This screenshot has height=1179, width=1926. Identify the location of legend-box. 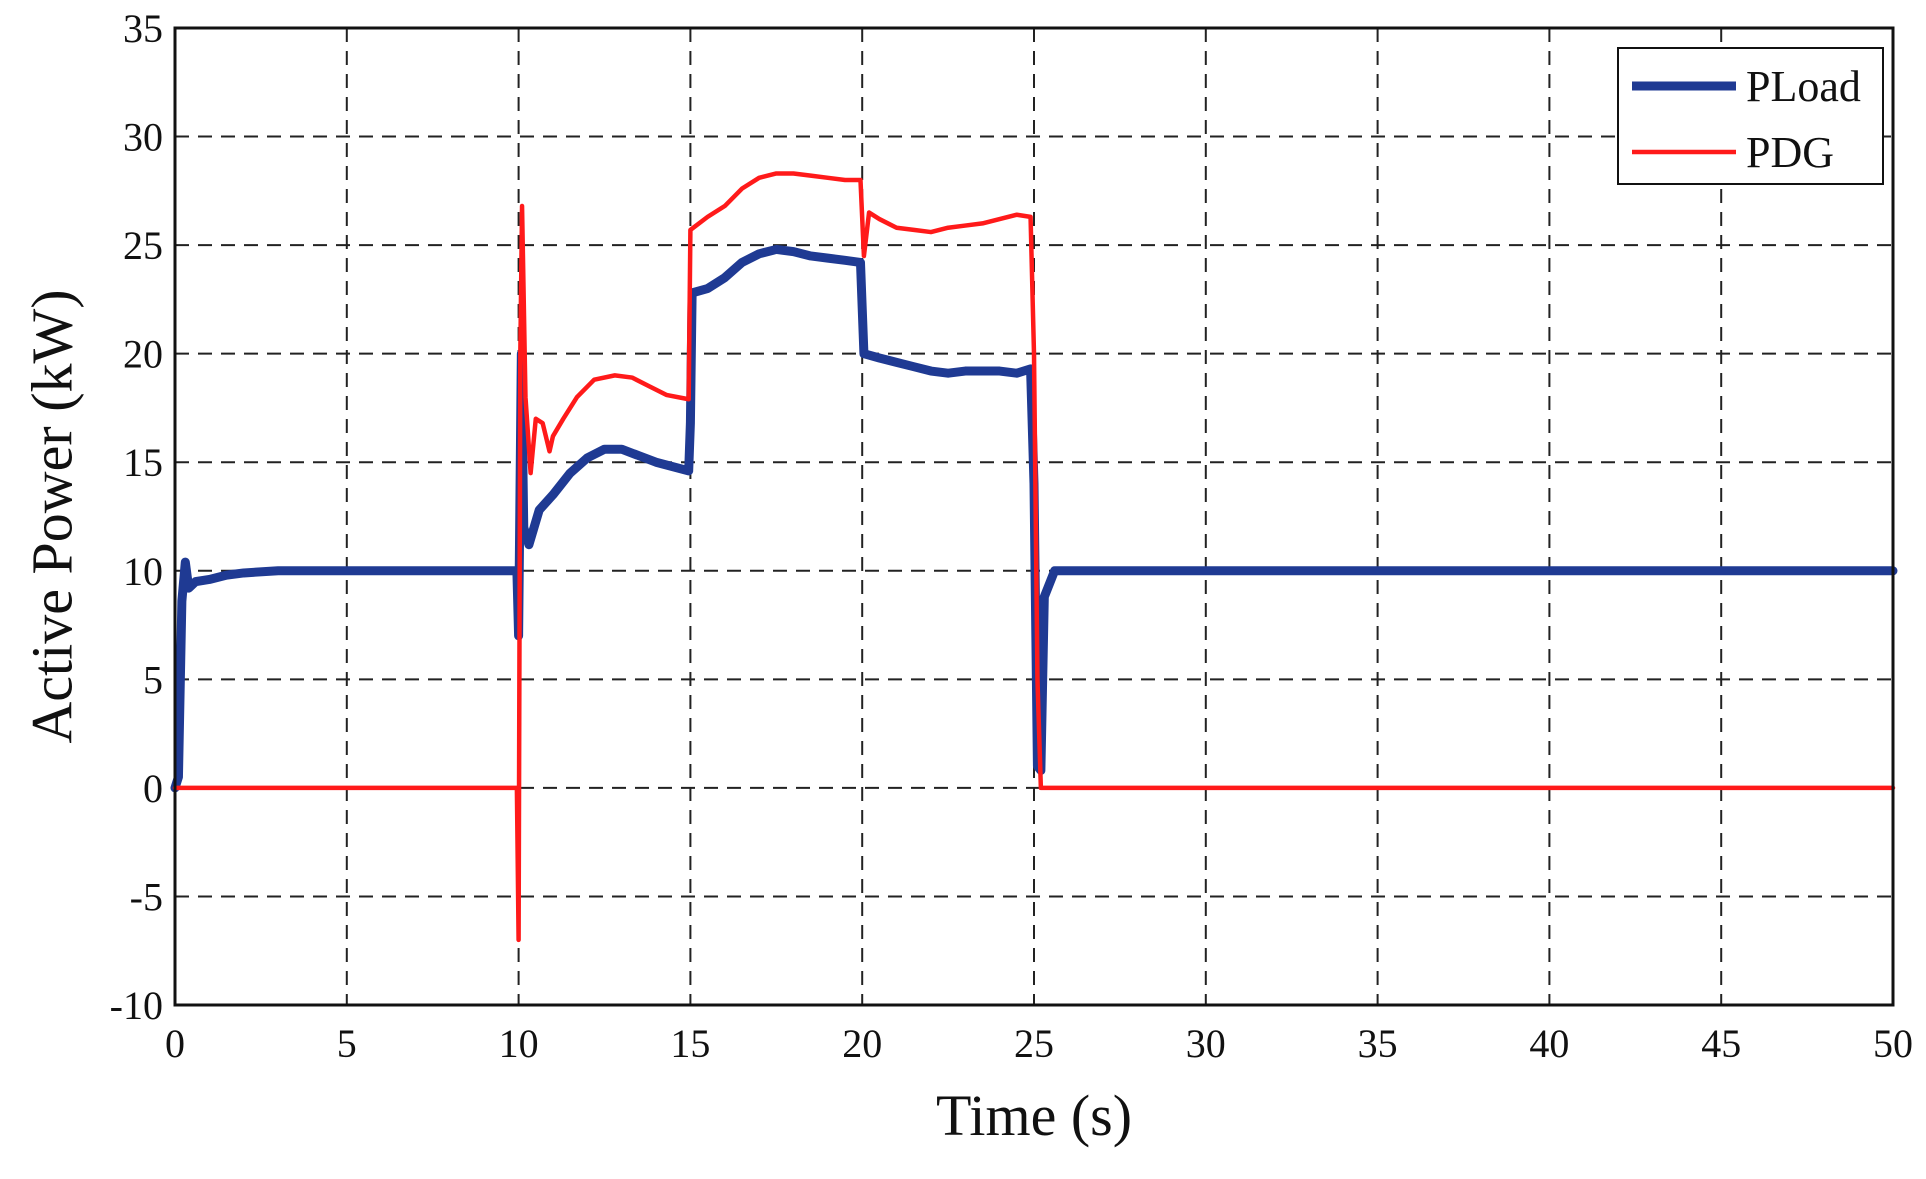
(1750, 116).